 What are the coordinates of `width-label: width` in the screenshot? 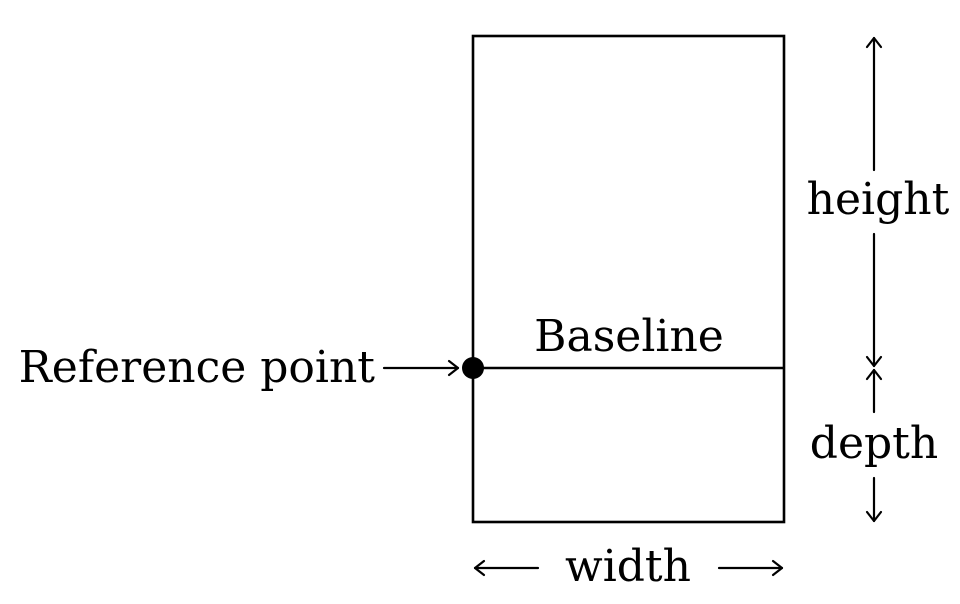 It's located at (628, 566).